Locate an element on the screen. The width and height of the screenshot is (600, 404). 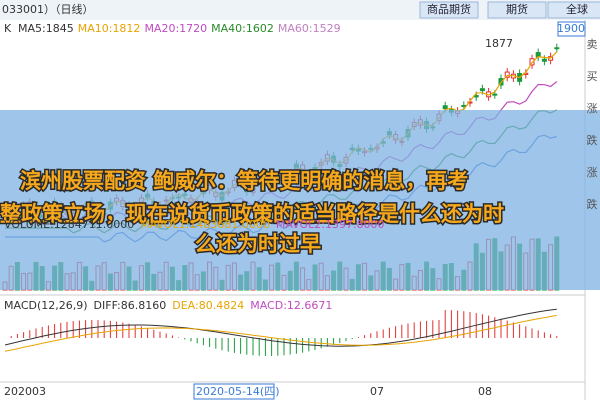
ma-bar is located at coordinates (292, 29).